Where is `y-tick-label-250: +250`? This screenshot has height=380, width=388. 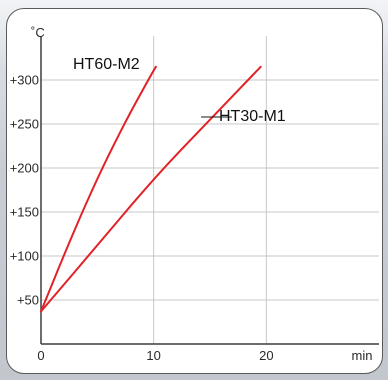 y-tick-label-250: +250 is located at coordinates (24, 124).